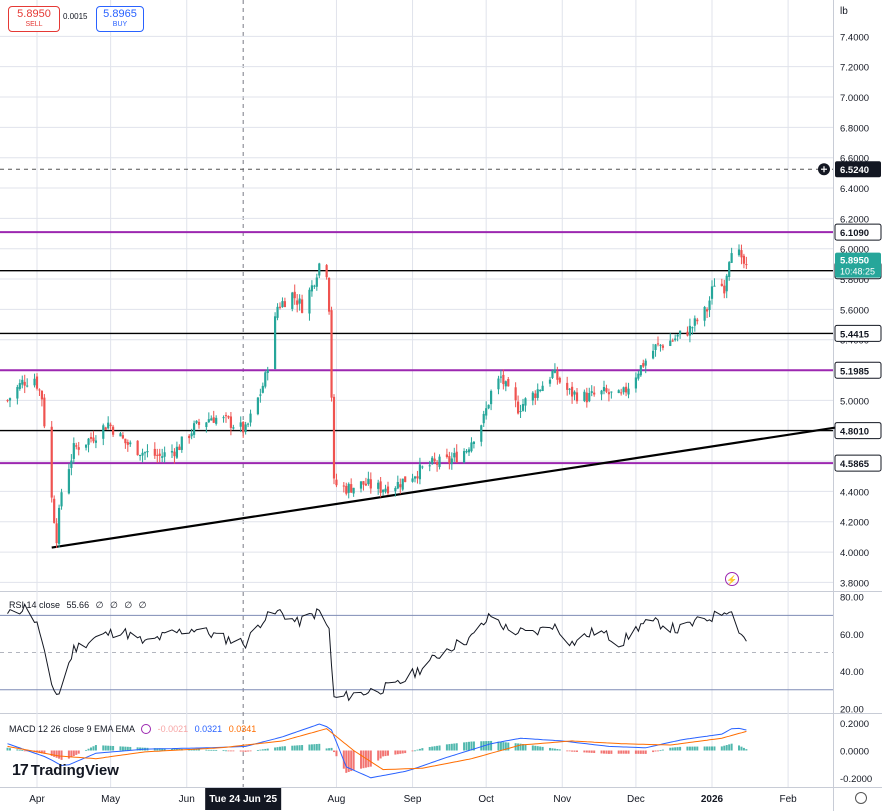 This screenshot has height=811, width=882. What do you see at coordinates (146, 729) in the screenshot?
I see `indicator-settings-icon` at bounding box center [146, 729].